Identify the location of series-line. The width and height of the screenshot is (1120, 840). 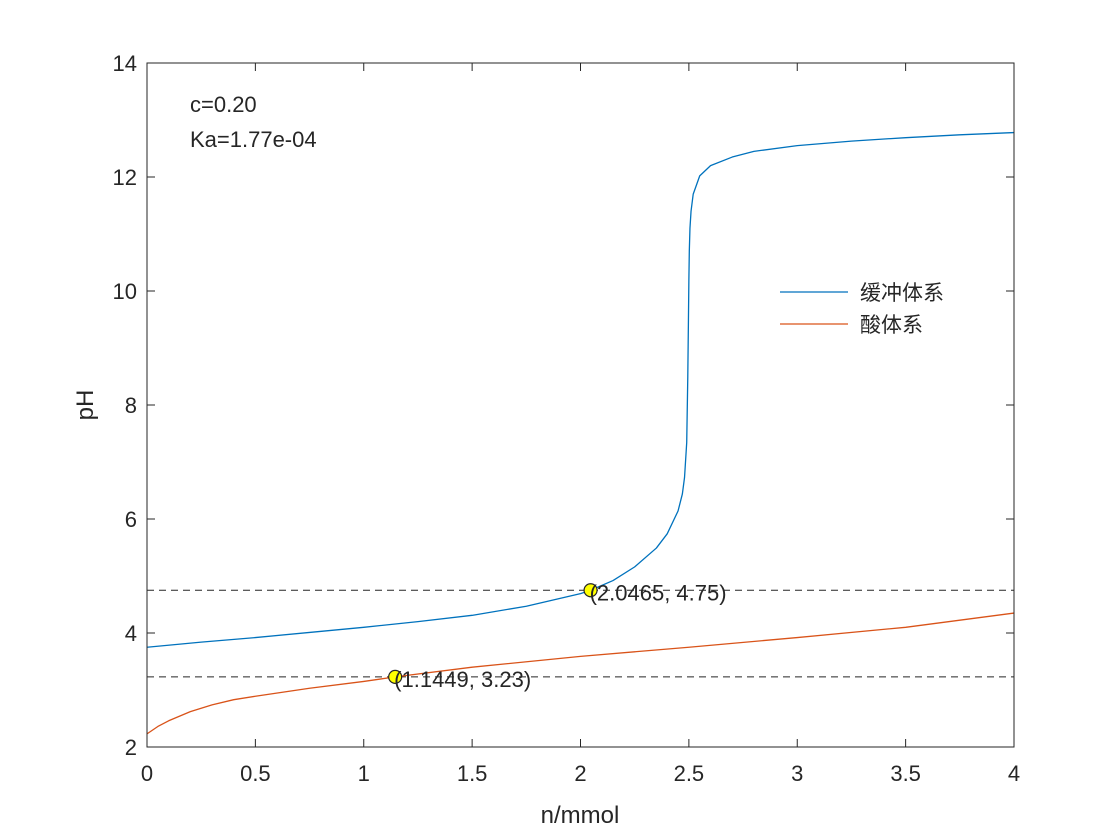
(580, 673).